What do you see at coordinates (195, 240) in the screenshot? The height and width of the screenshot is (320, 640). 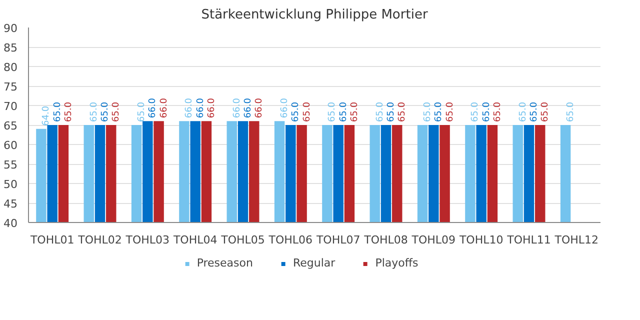 I see `x-tick-label: TOHL04` at bounding box center [195, 240].